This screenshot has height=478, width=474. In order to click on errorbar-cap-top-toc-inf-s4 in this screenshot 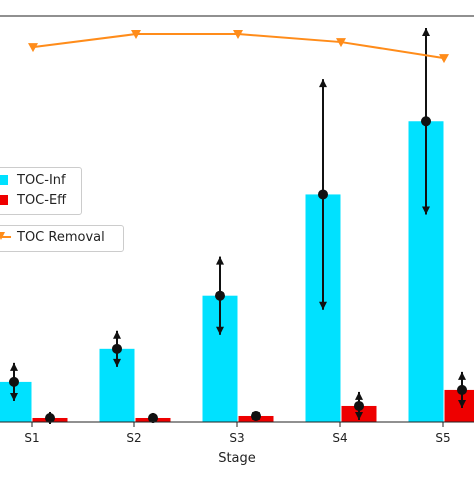, I will do `click(323, 83)`.